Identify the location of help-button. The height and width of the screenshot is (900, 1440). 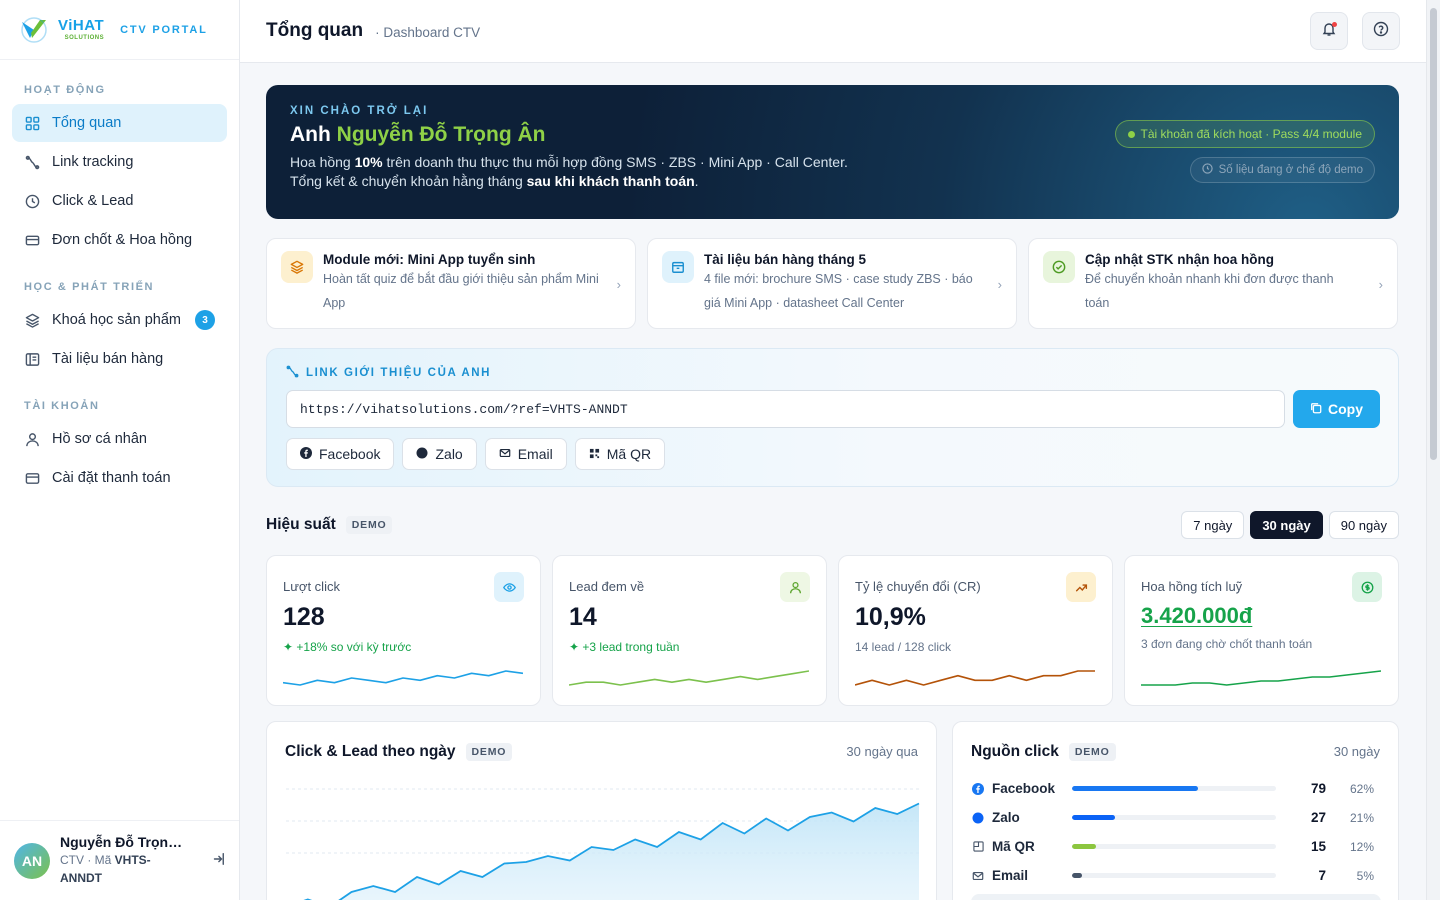
(1381, 31).